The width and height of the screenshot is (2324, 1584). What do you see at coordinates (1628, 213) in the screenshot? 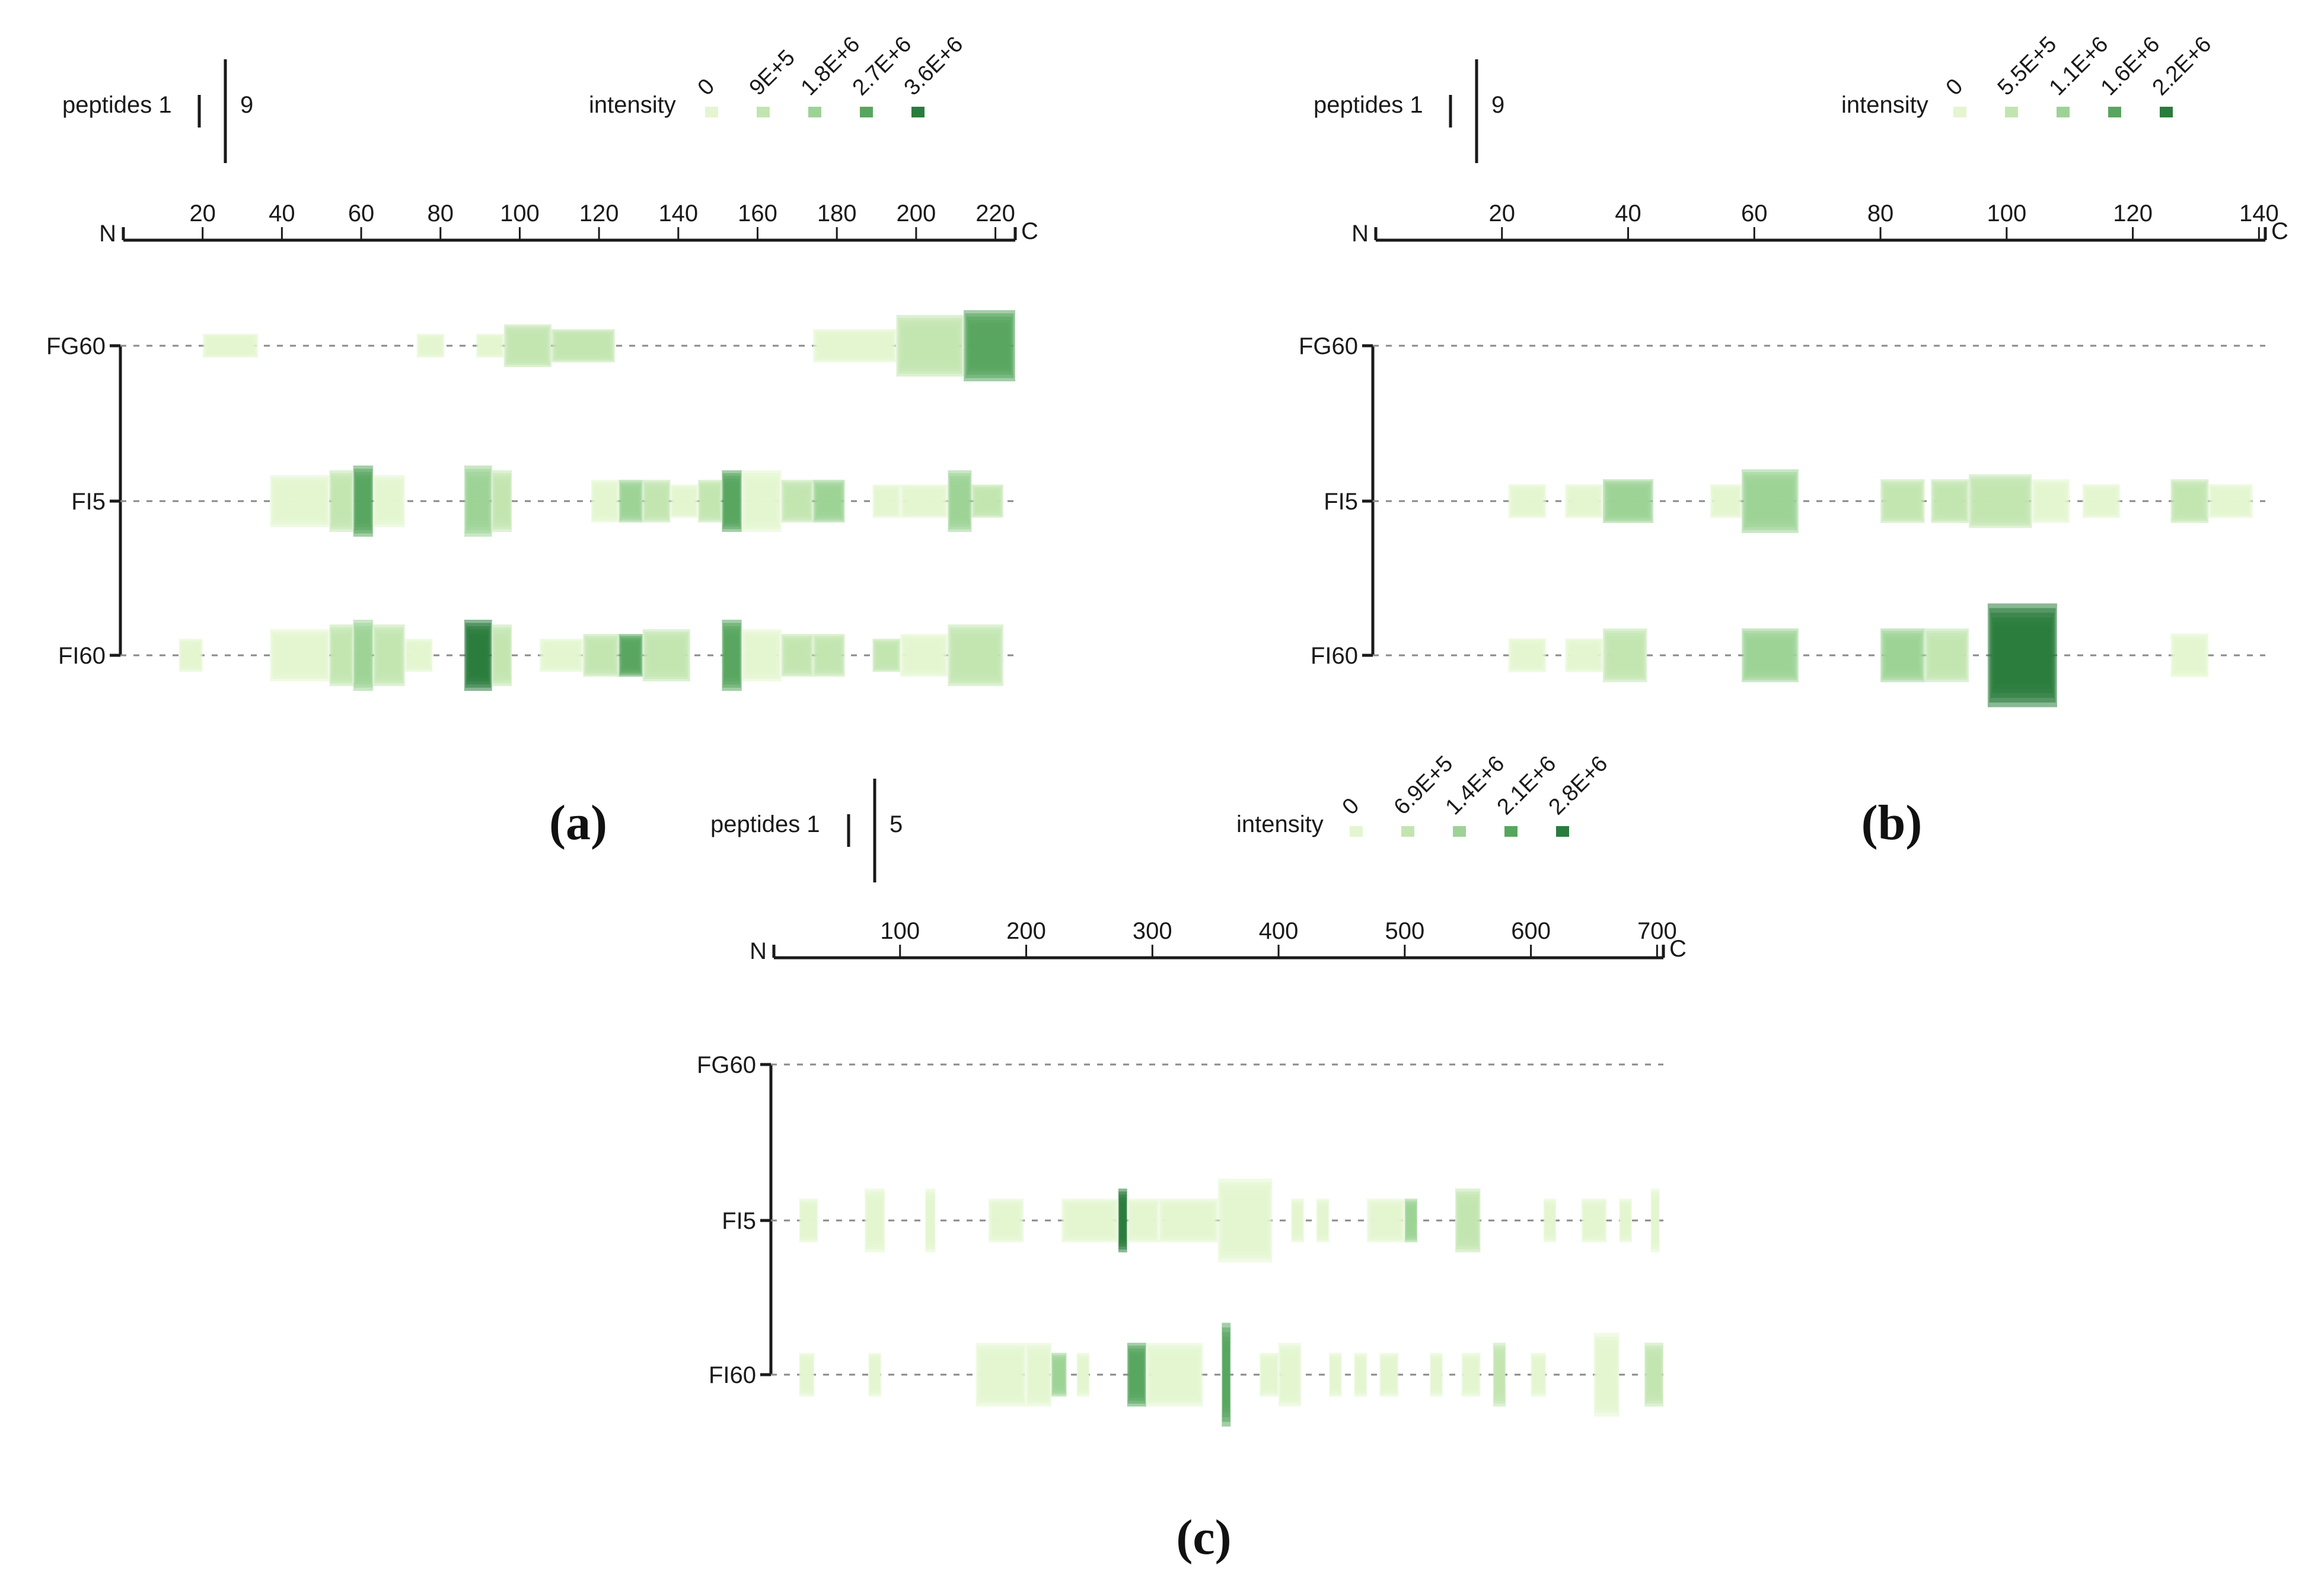
I see `axis-tick-label: 40` at bounding box center [1628, 213].